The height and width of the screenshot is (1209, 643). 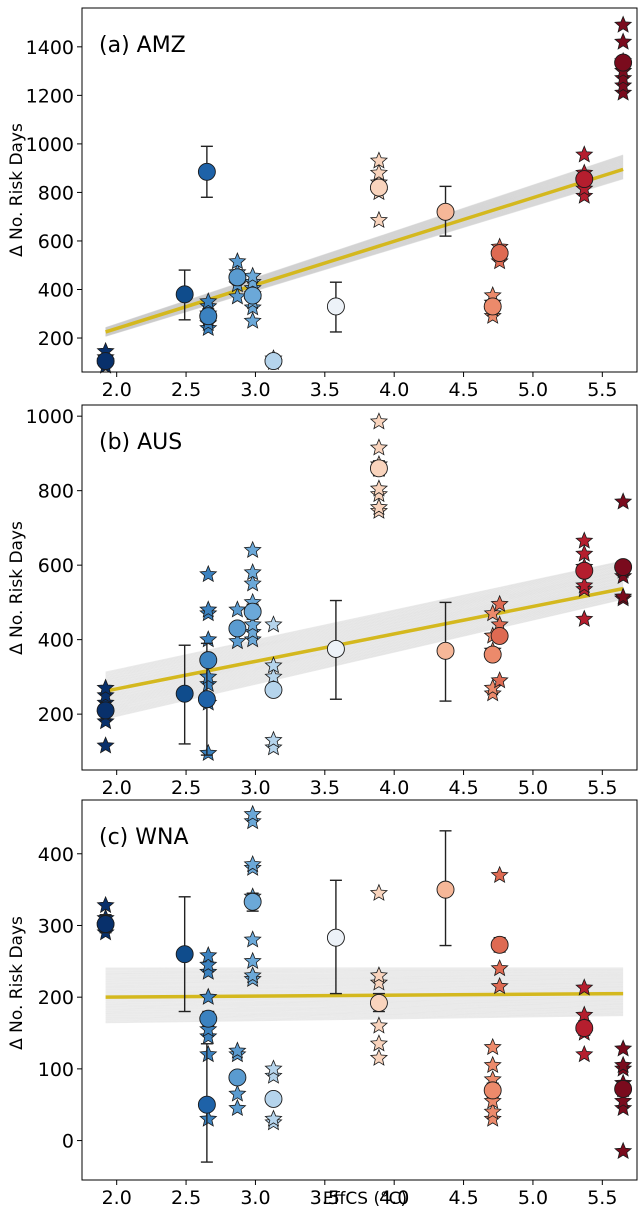 What do you see at coordinates (68, 1142) in the screenshot?
I see `y-tick-label-c: 0` at bounding box center [68, 1142].